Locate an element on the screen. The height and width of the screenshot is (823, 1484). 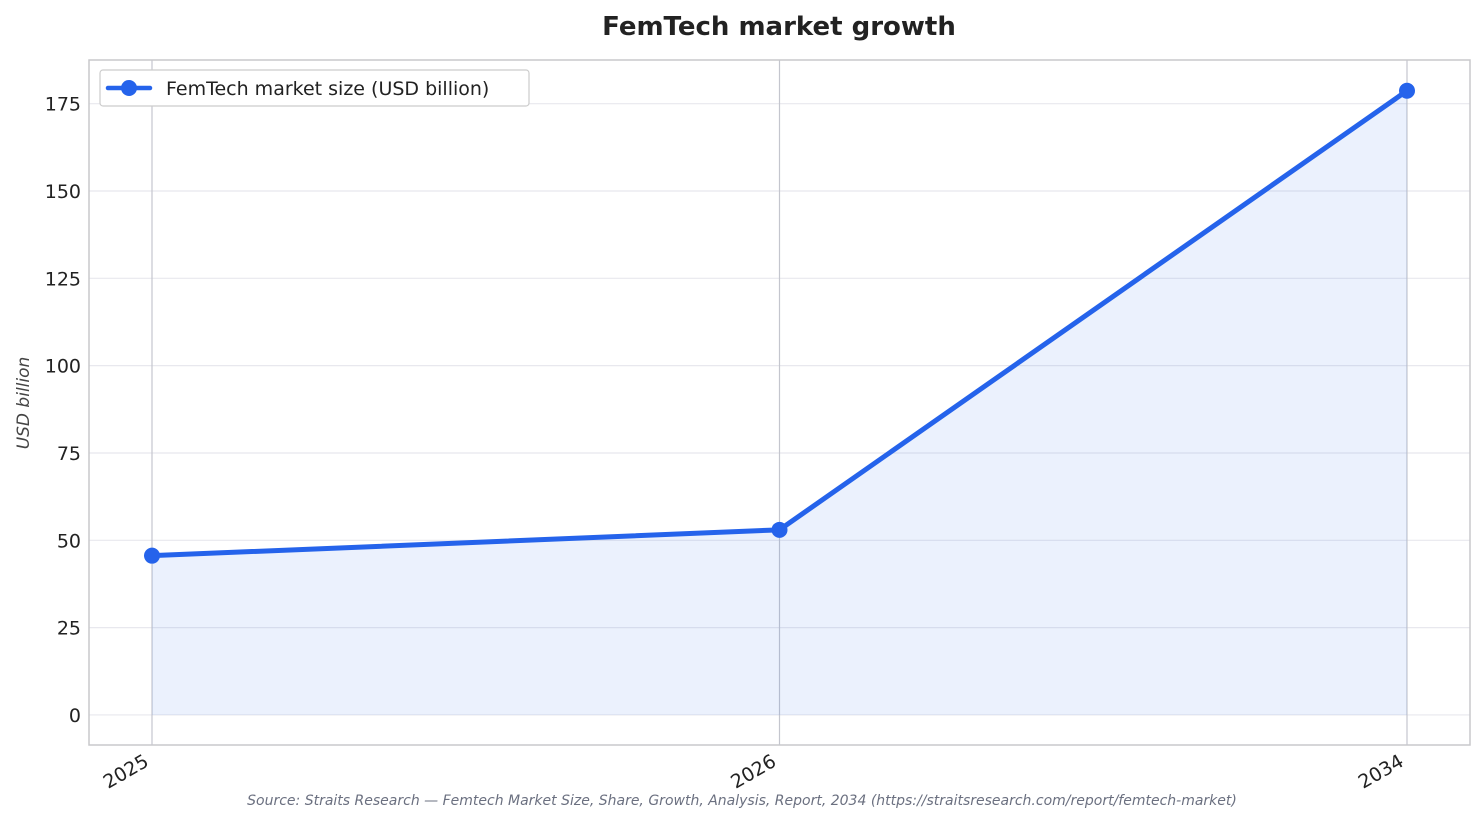
x-tick-label: 2034 is located at coordinates (1381, 771).